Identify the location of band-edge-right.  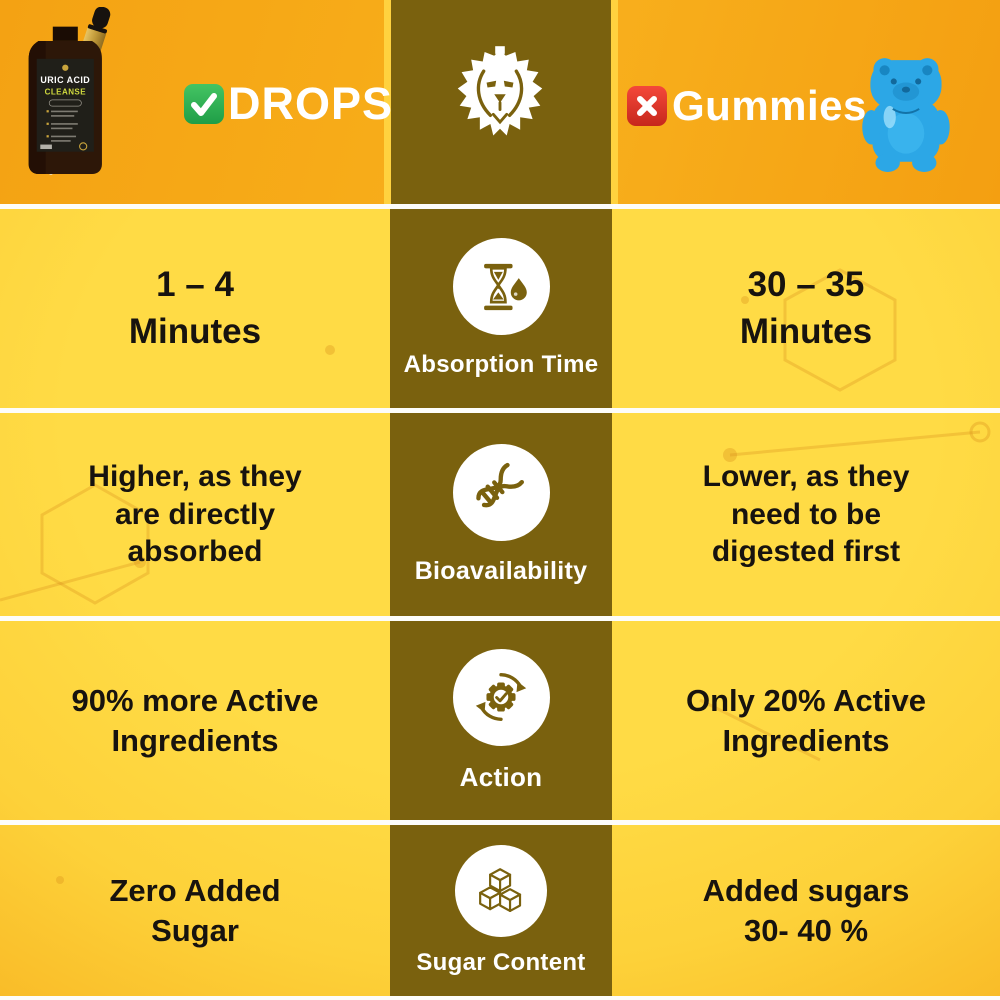
(614, 102).